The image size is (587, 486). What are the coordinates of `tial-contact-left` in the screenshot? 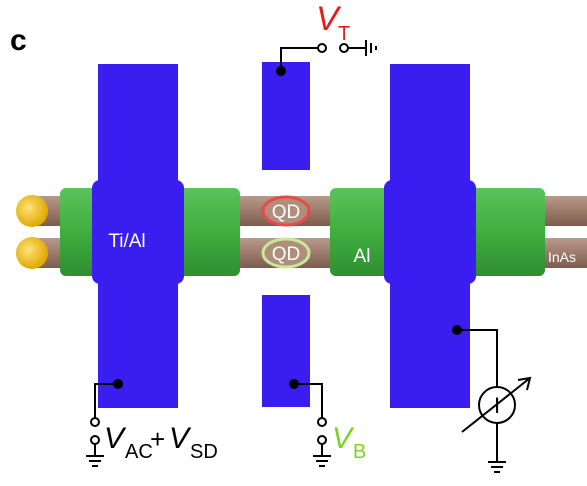 It's located at (138, 236).